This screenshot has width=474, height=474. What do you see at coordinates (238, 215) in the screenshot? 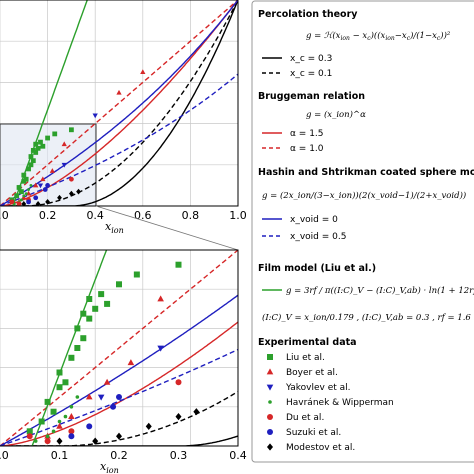
I see `x-tick-label: 1.0` at bounding box center [238, 215].